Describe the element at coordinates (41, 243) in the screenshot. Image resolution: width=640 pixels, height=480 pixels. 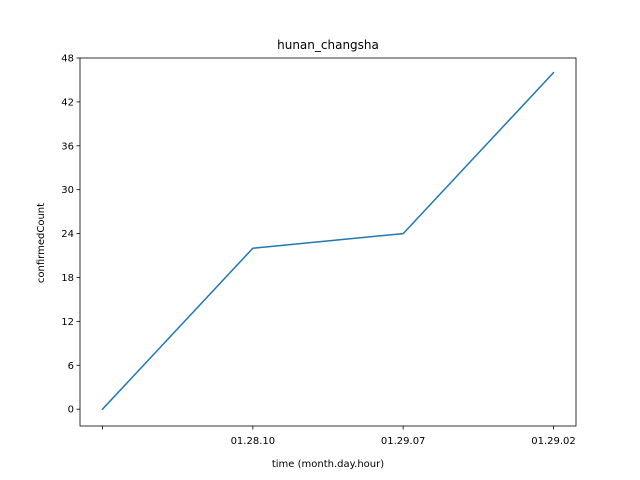
I see `y-axis-label: confirmedCount` at that location.